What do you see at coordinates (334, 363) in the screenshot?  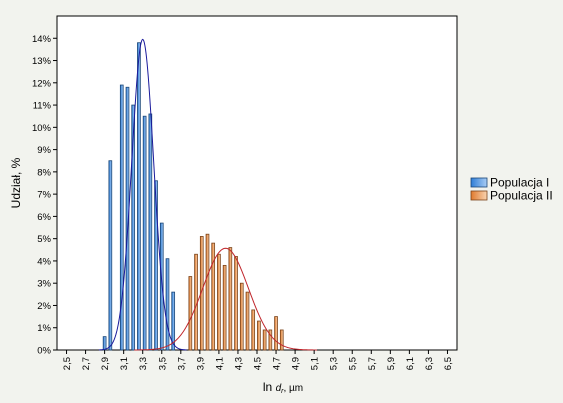 I see `x-tick-label: 5,3` at bounding box center [334, 363].